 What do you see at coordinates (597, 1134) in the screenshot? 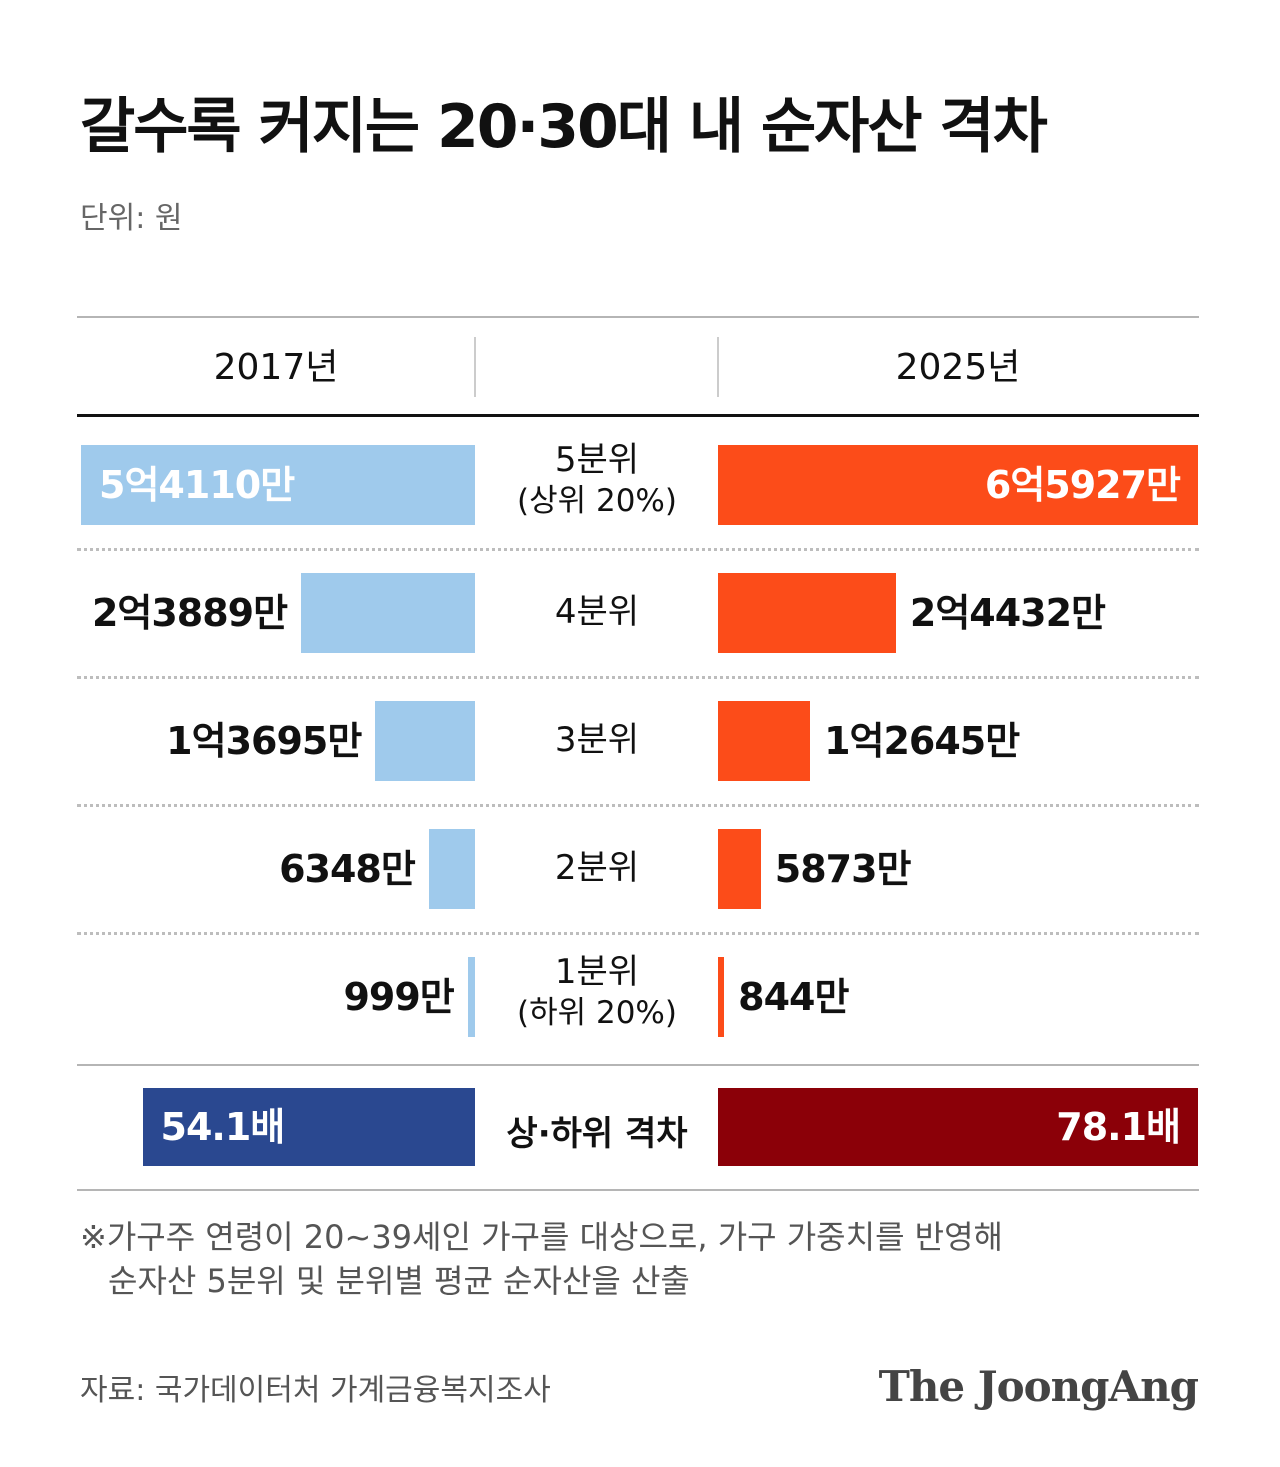
I see `gap-label: 상·하위 격차` at bounding box center [597, 1134].